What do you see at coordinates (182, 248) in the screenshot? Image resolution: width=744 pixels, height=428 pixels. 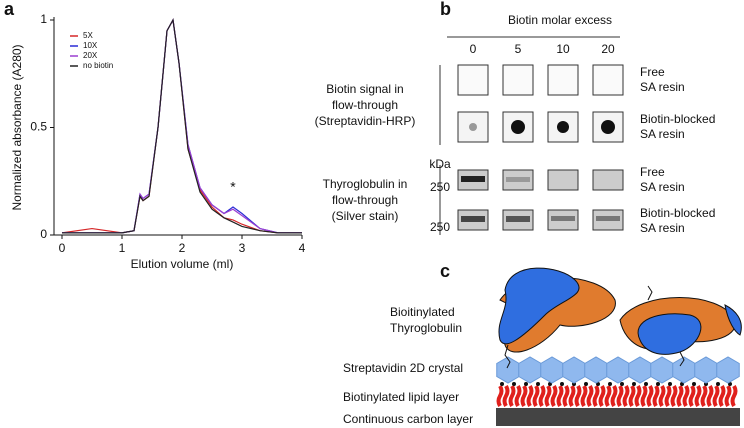 I see `x-tick-label: 2` at bounding box center [182, 248].